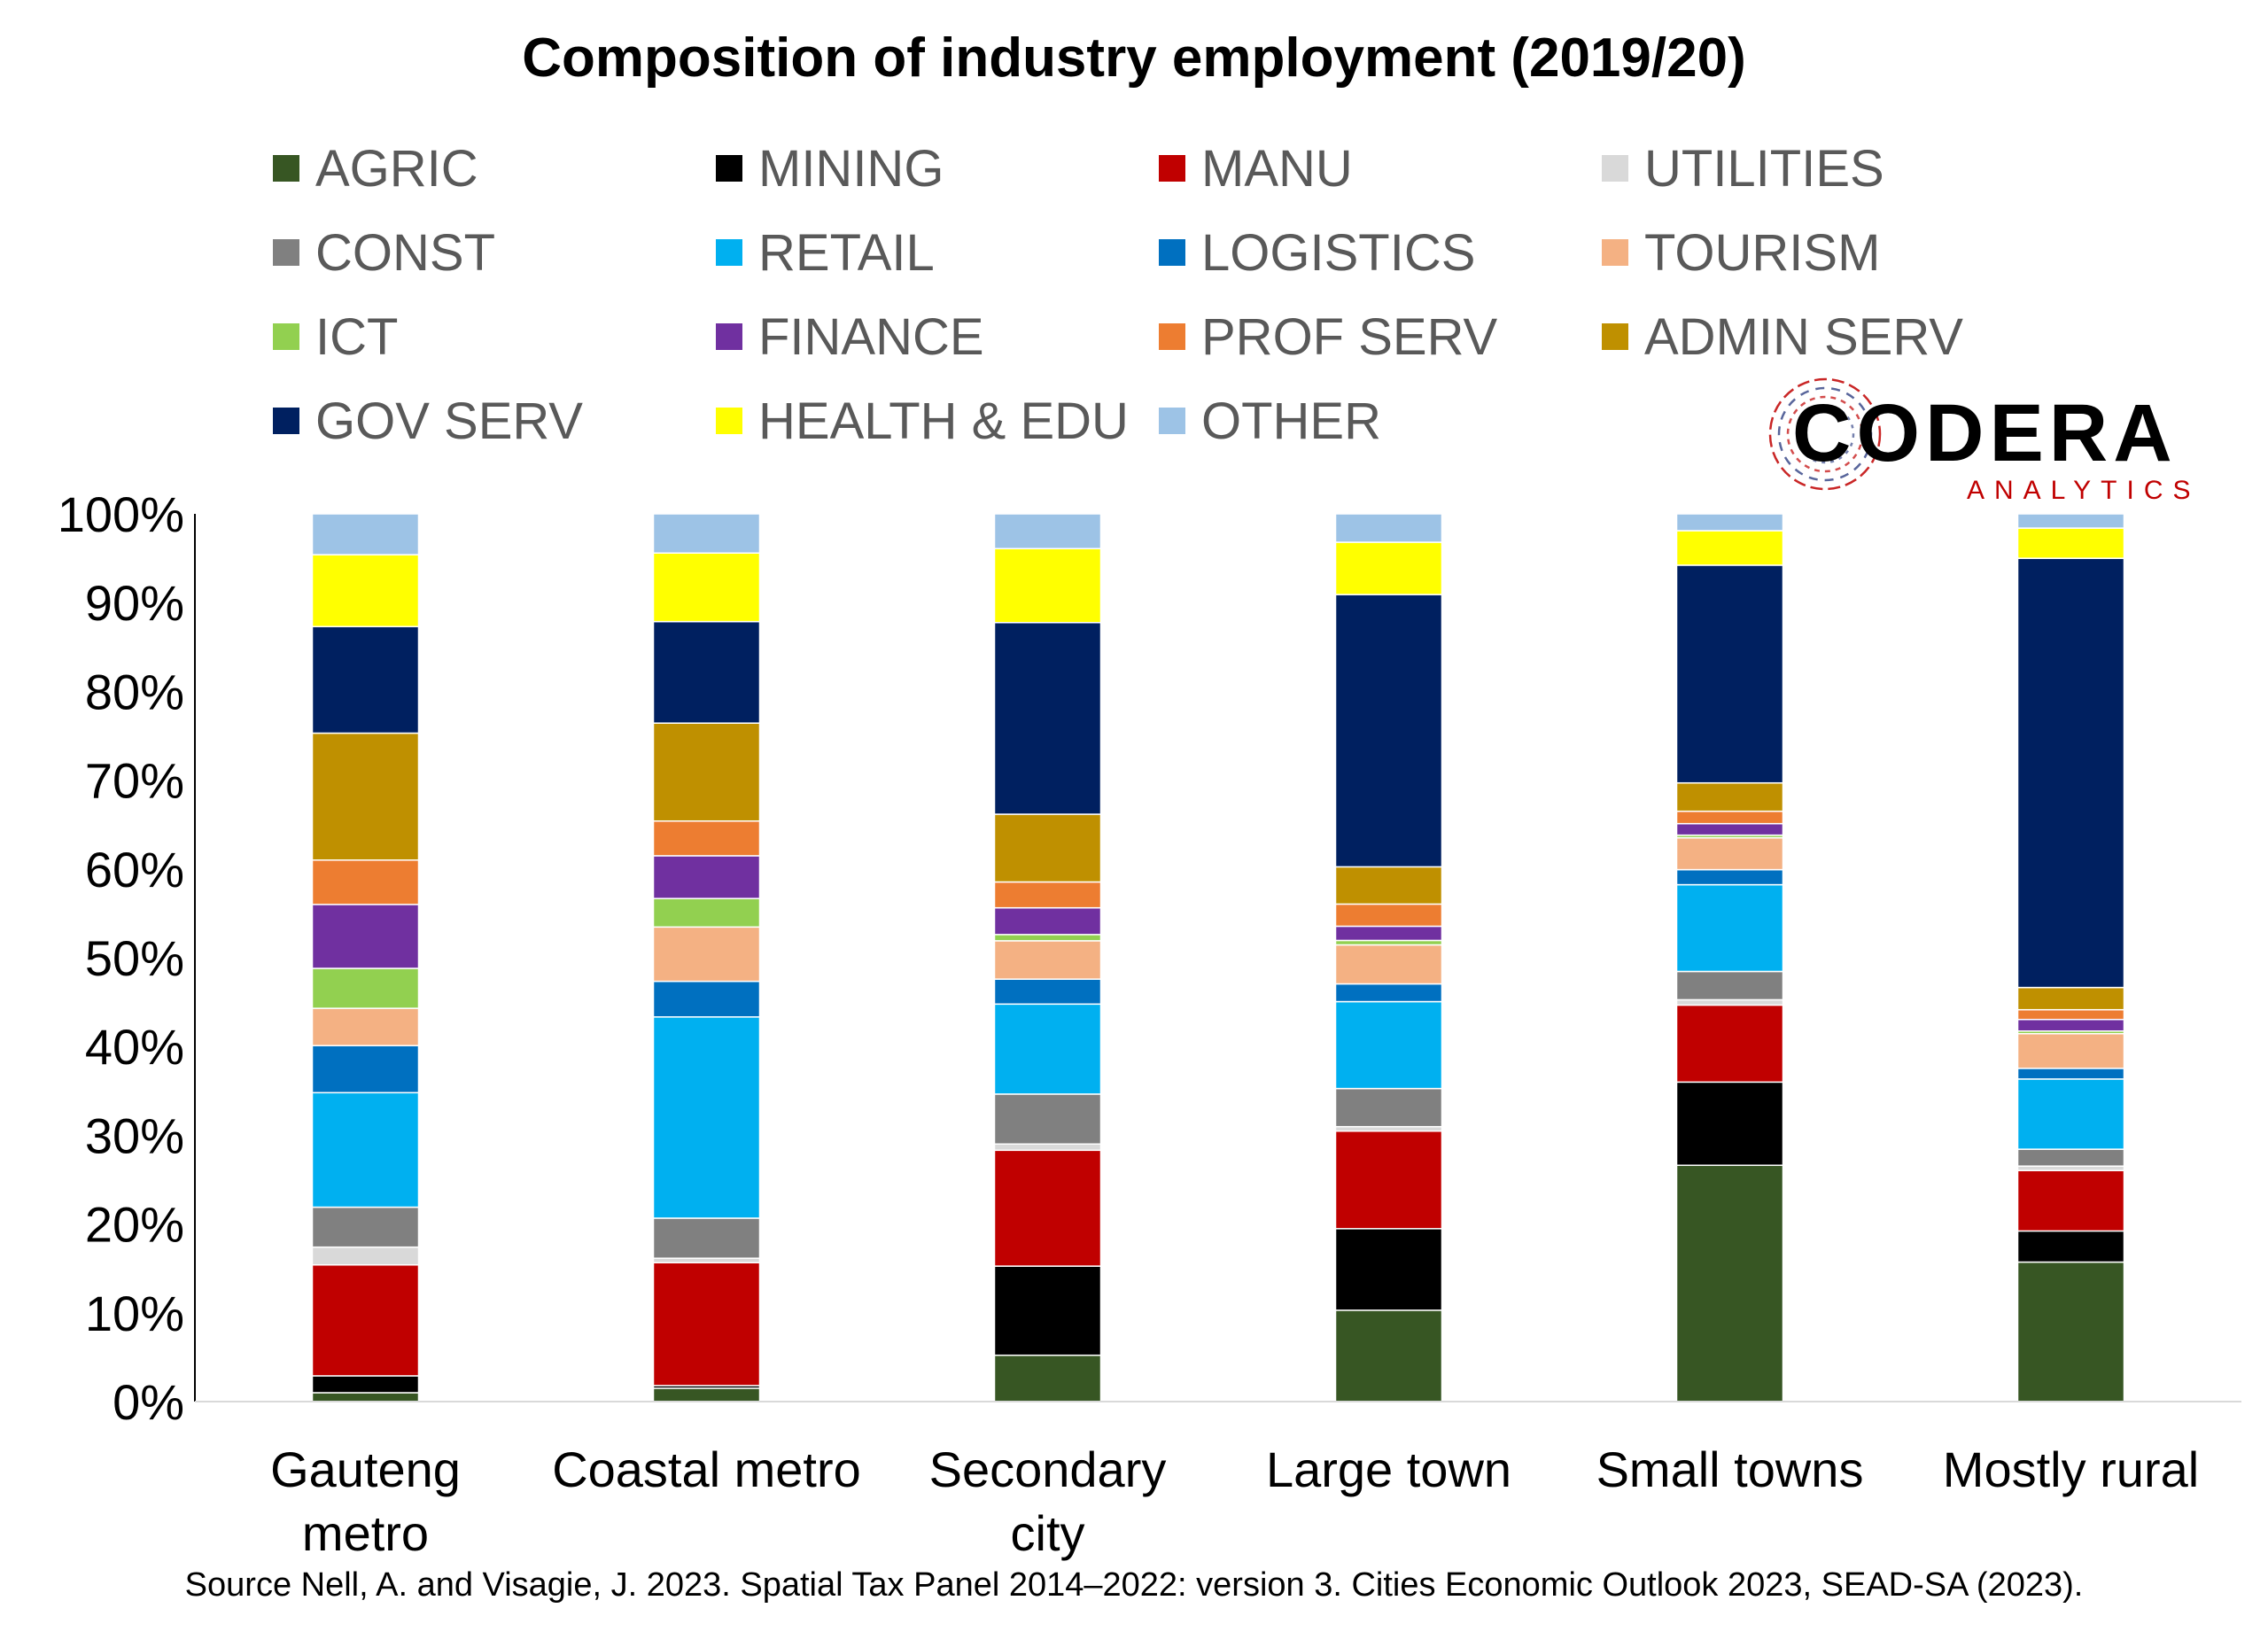 The image size is (2268, 1647). What do you see at coordinates (2084, 490) in the screenshot?
I see `logo-sub: ANALYTICS` at bounding box center [2084, 490].